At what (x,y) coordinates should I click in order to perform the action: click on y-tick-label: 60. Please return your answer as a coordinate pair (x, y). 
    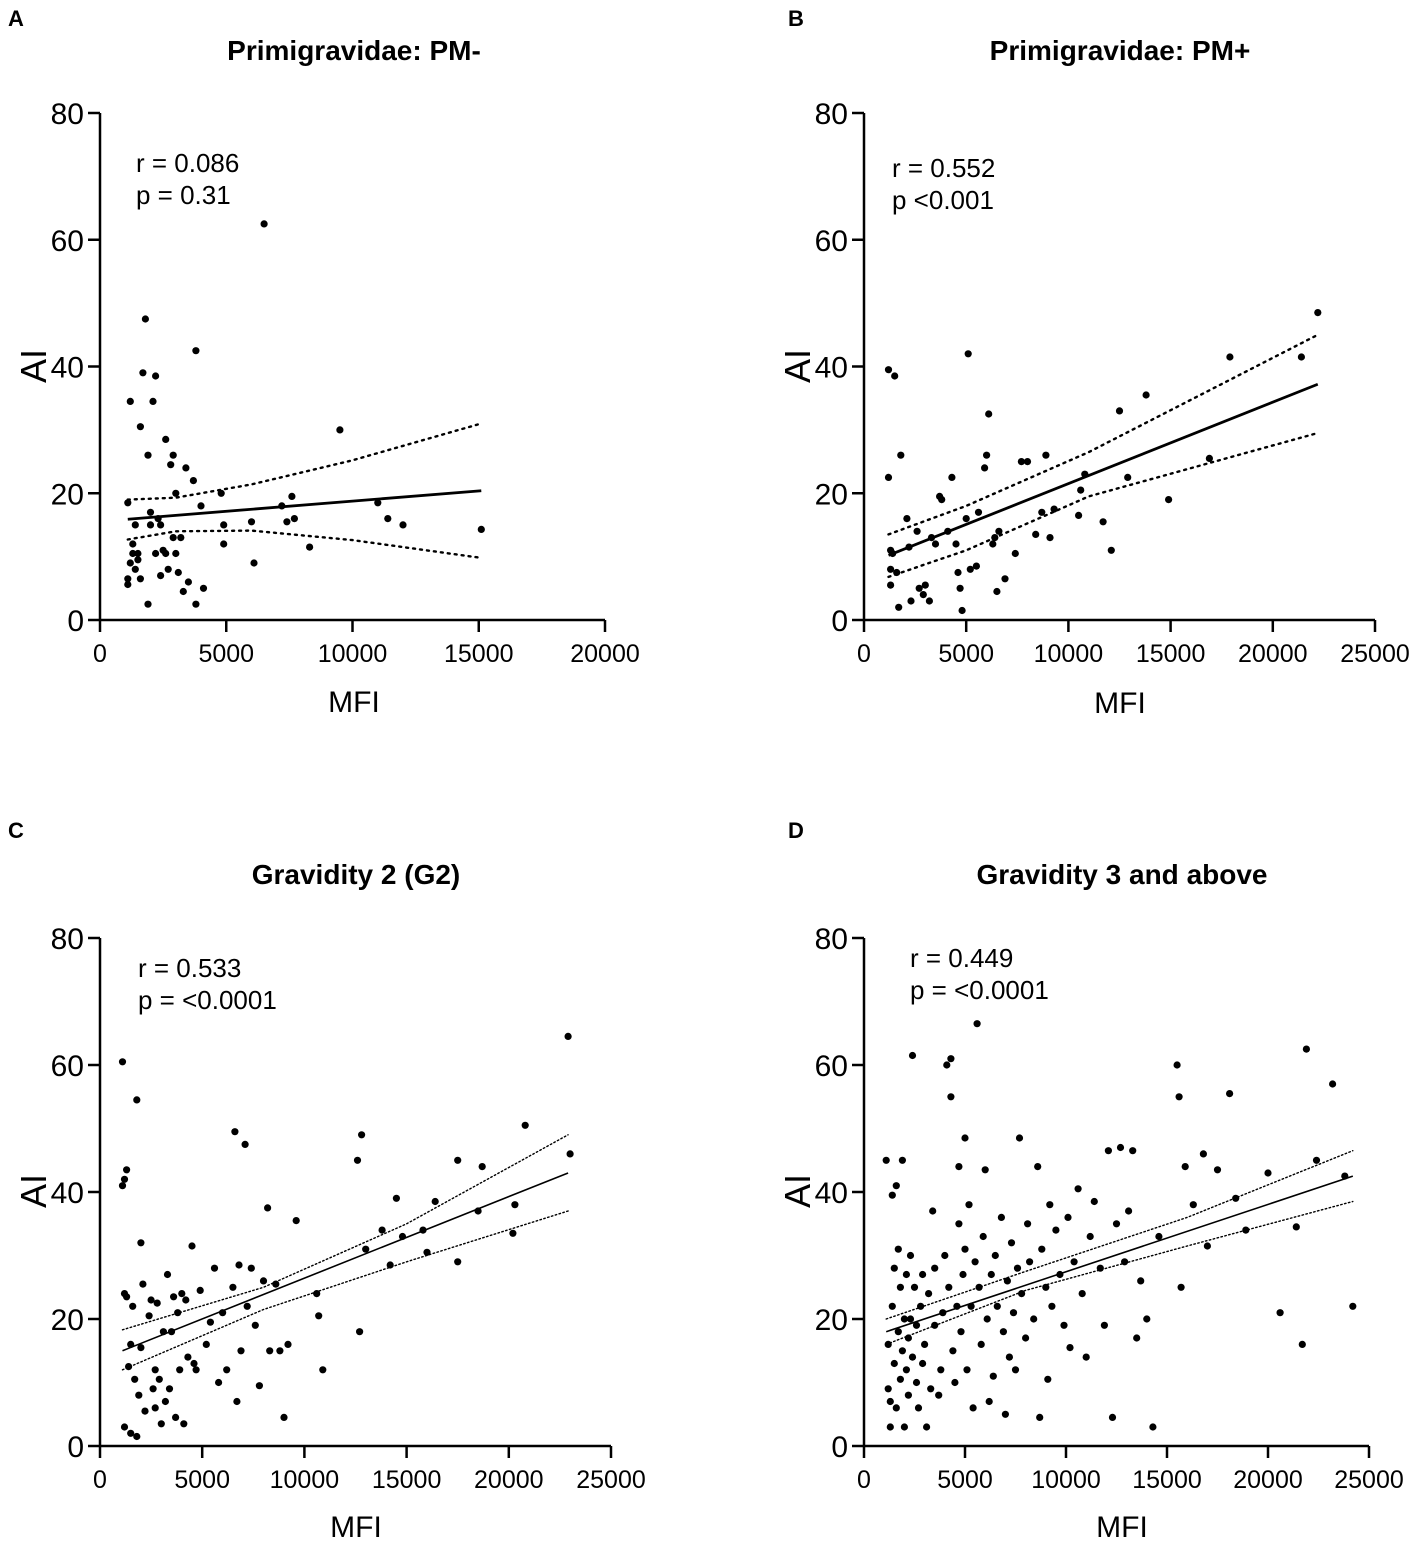
    Looking at the image, I should click on (831, 1066).